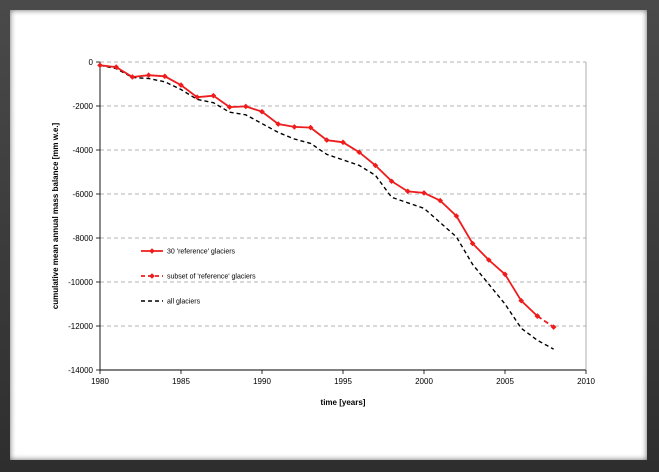 The height and width of the screenshot is (472, 659). I want to click on legend-label: 30 'reference' glaciers, so click(201, 252).